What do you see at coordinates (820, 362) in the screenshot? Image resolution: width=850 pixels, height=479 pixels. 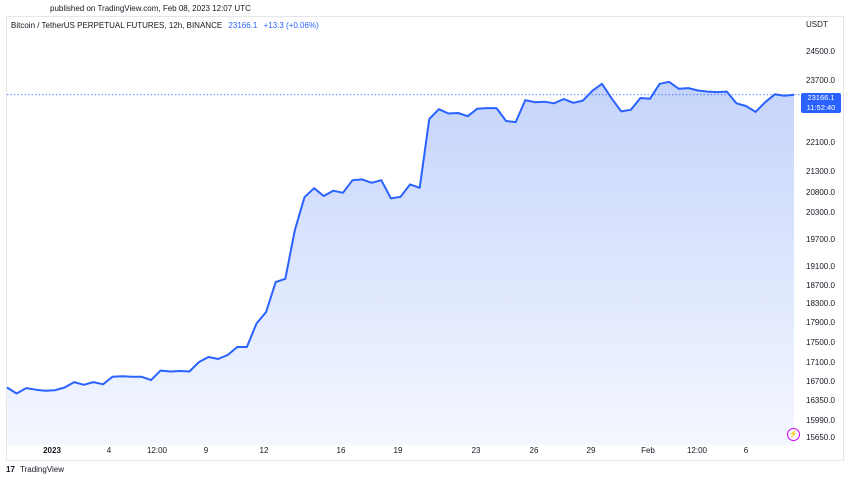 I see `y-tick-label: 17100.0` at bounding box center [820, 362].